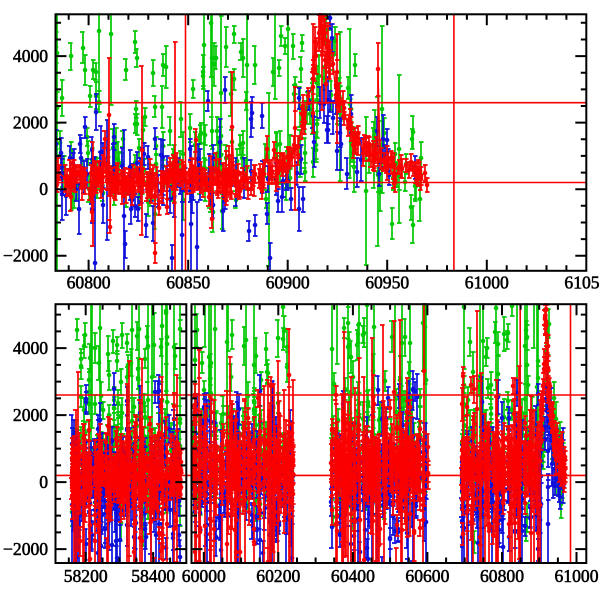 This screenshot has height=600, width=600. Describe the element at coordinates (188, 283) in the screenshot. I see `svg-text: 60850` at that location.